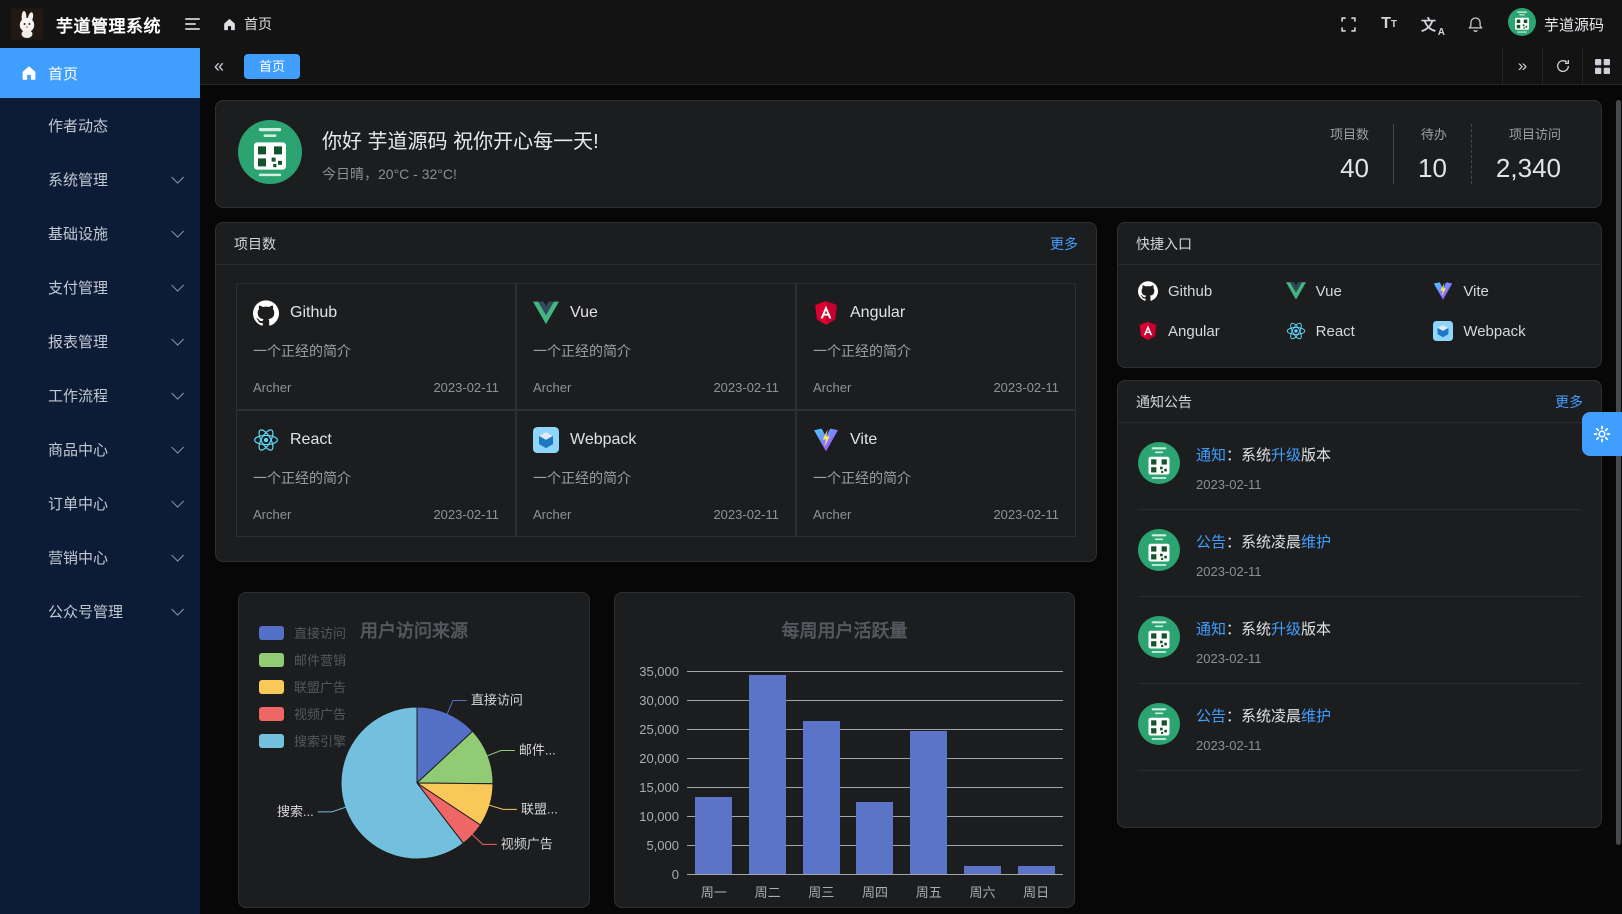  What do you see at coordinates (247, 24) in the screenshot?
I see `breadcrumb: 首页` at bounding box center [247, 24].